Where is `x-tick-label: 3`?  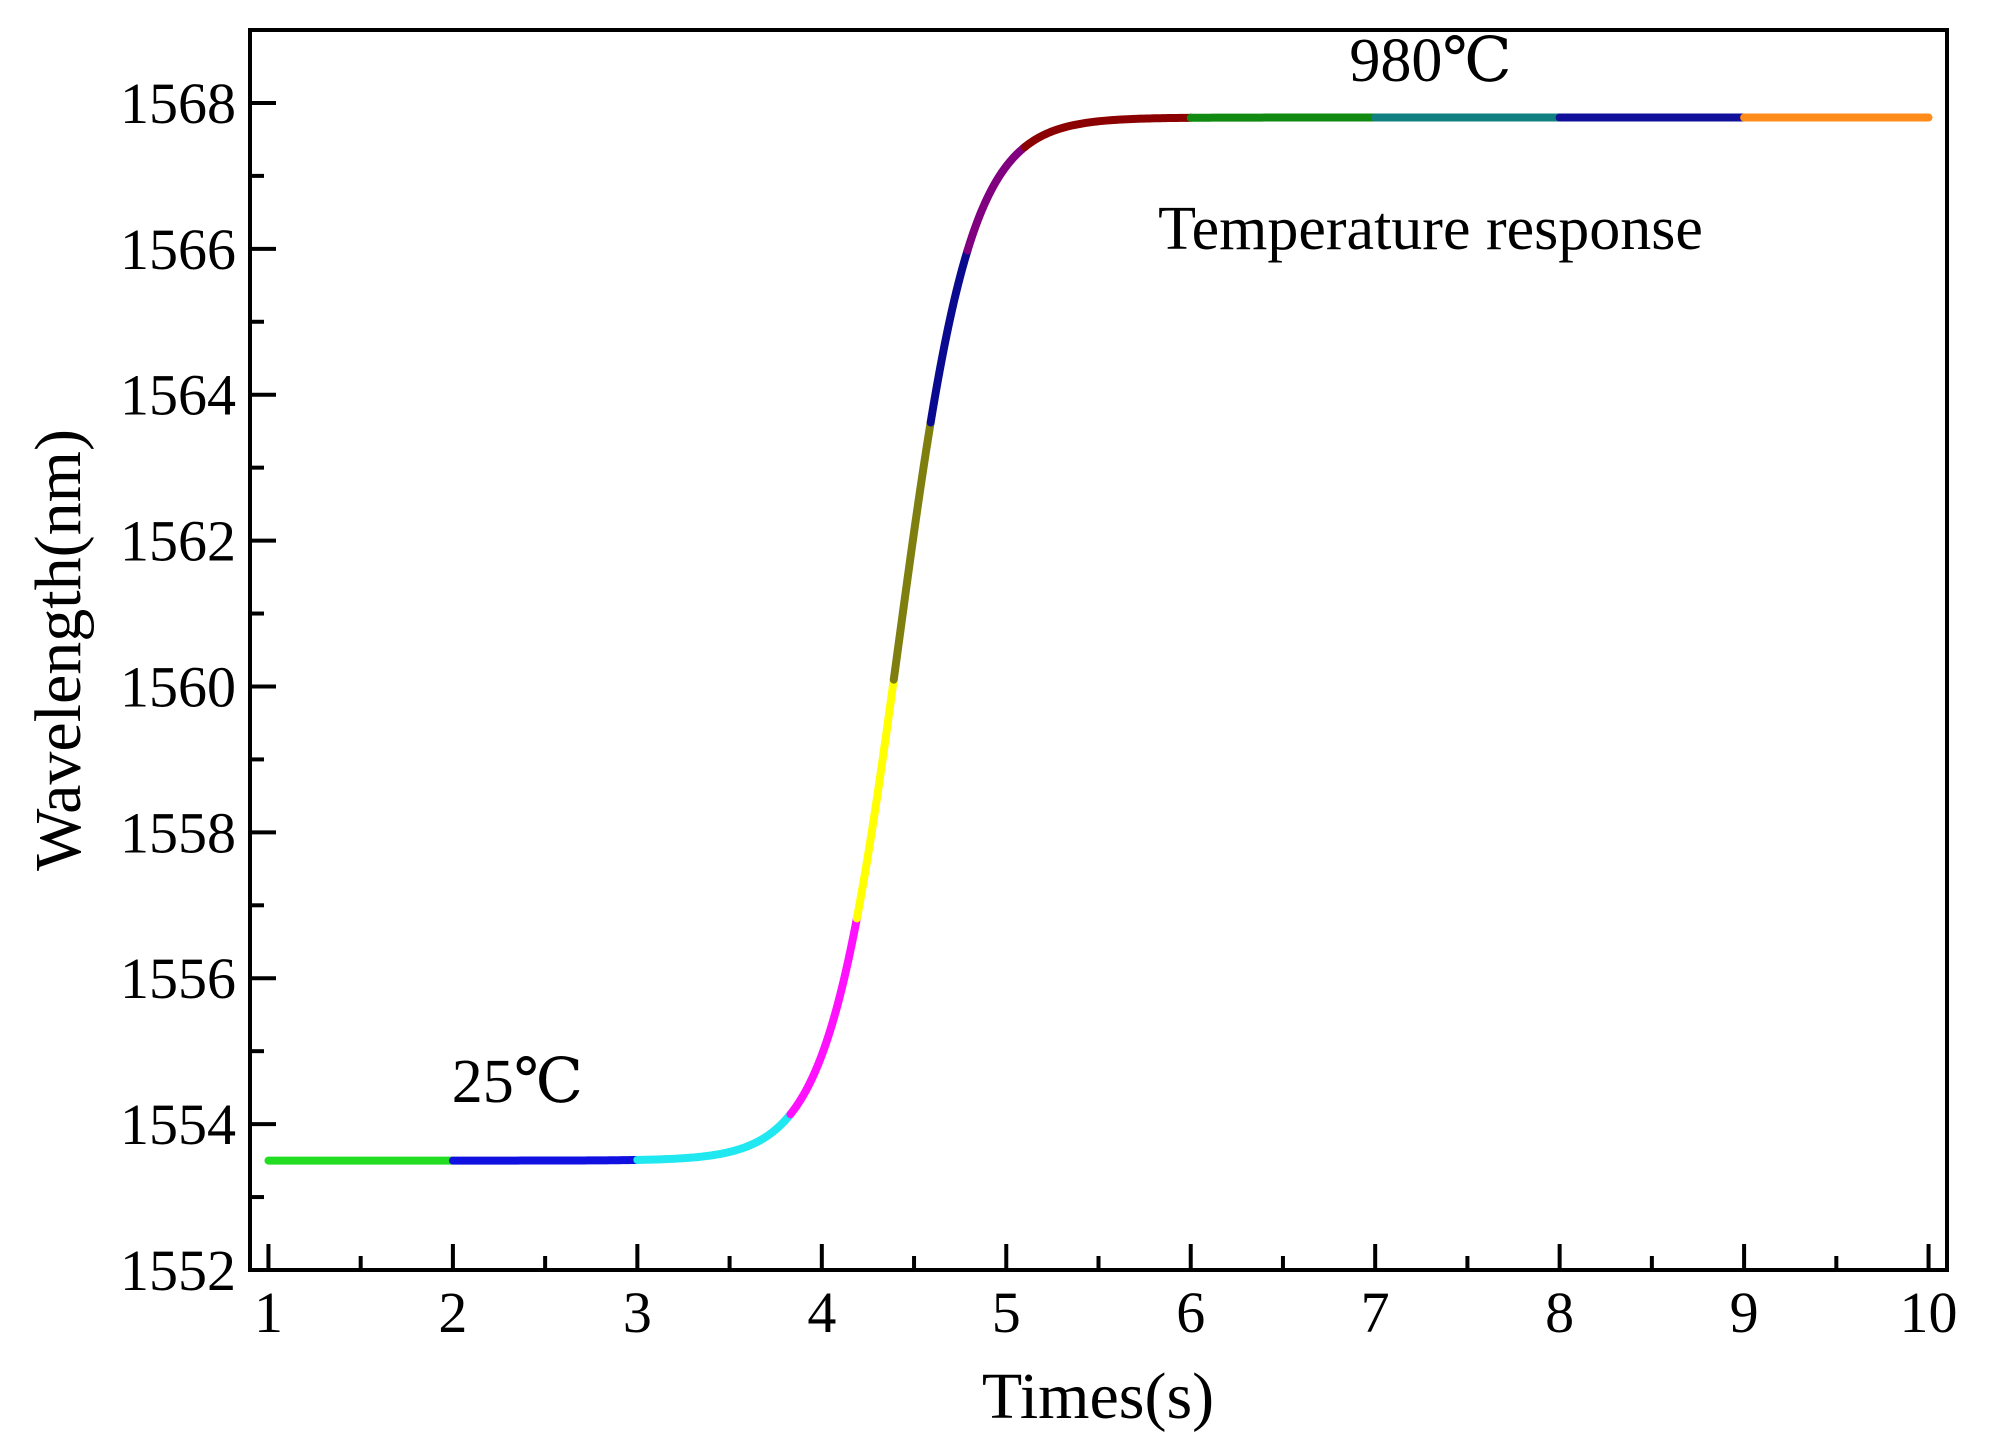 x-tick-label: 3 is located at coordinates (637, 1312).